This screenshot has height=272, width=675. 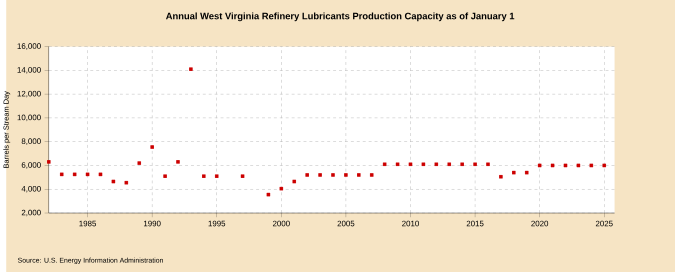 What do you see at coordinates (340, 16) in the screenshot?
I see `chart-title: Annual West Virginia Refinery Lubricants Production Capacity as of January 1` at bounding box center [340, 16].